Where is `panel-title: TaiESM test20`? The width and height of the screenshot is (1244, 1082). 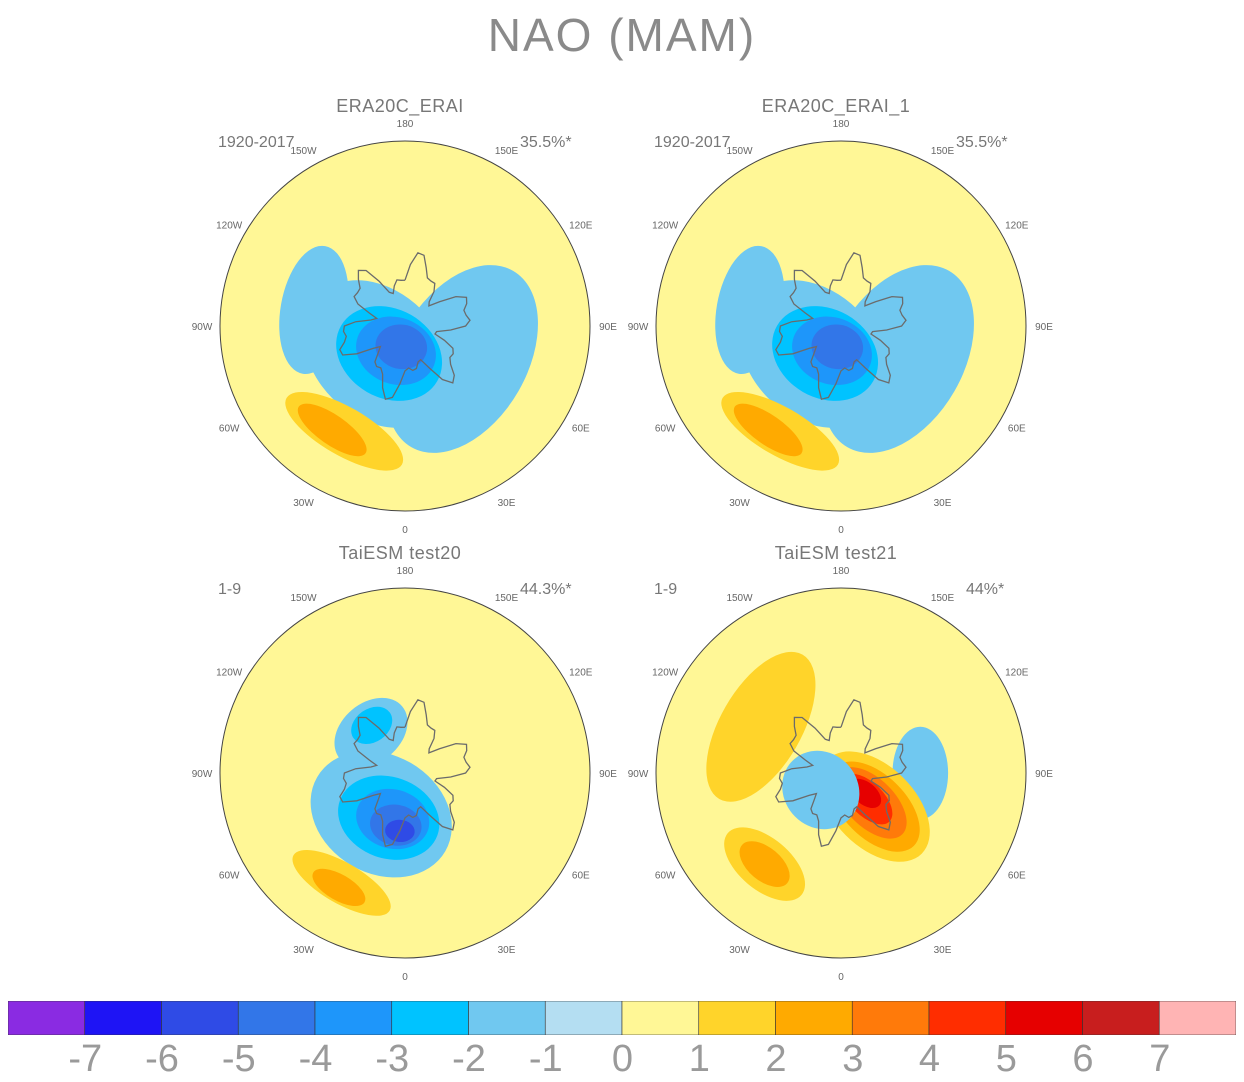 panel-title: TaiESM test20 is located at coordinates (400, 553).